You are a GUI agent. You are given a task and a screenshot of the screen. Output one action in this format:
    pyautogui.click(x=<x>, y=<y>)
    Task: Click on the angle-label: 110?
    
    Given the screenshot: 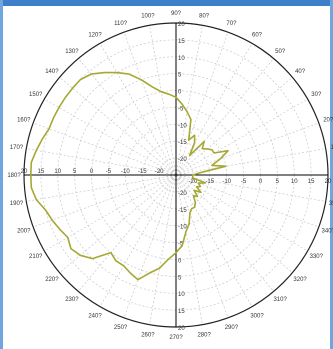 What is the action you would take?
    pyautogui.click(x=121, y=24)
    